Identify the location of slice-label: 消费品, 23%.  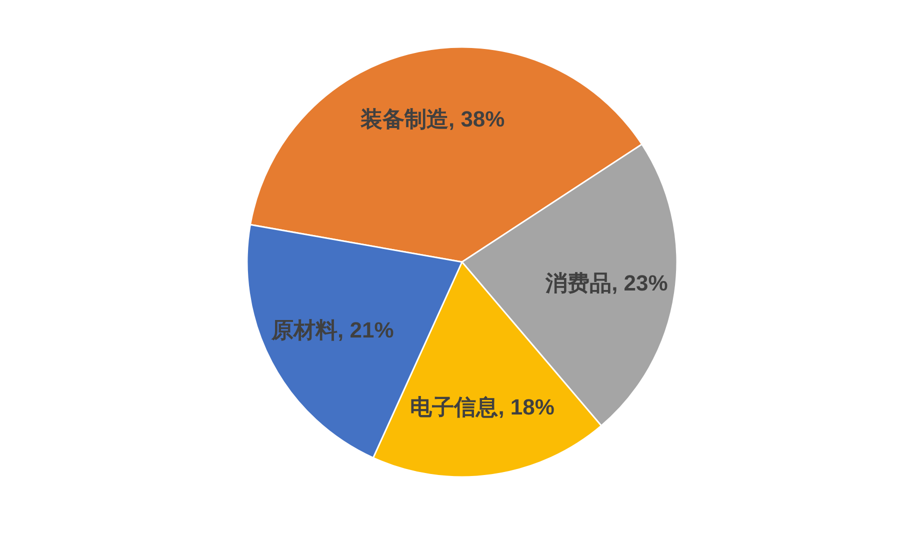
(606, 283).